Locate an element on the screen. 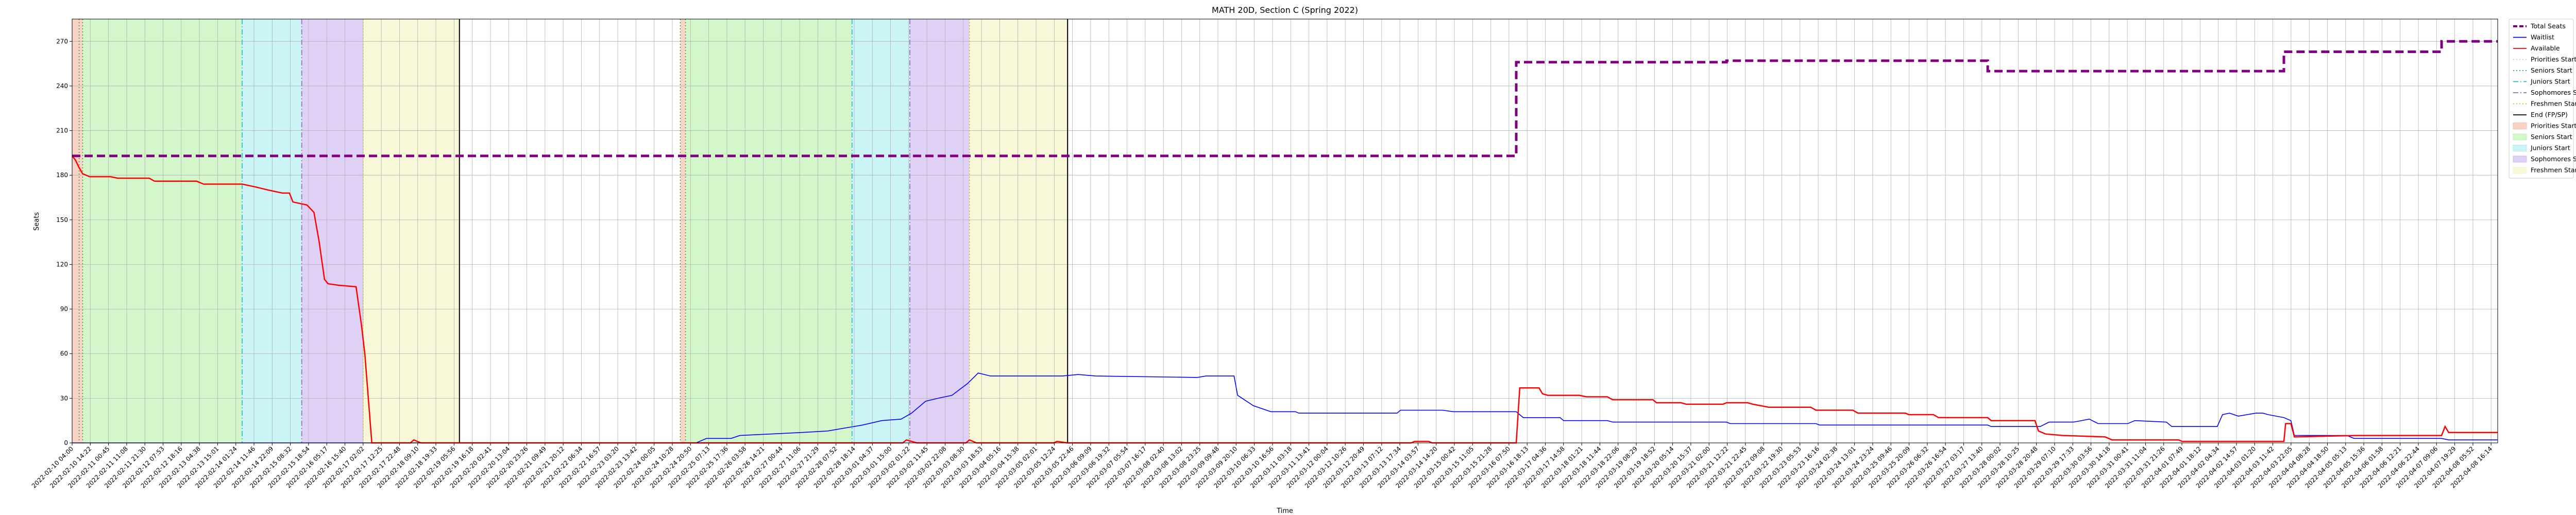 This screenshot has width=2576, height=515. legend-label: Waitlist is located at coordinates (2542, 37).